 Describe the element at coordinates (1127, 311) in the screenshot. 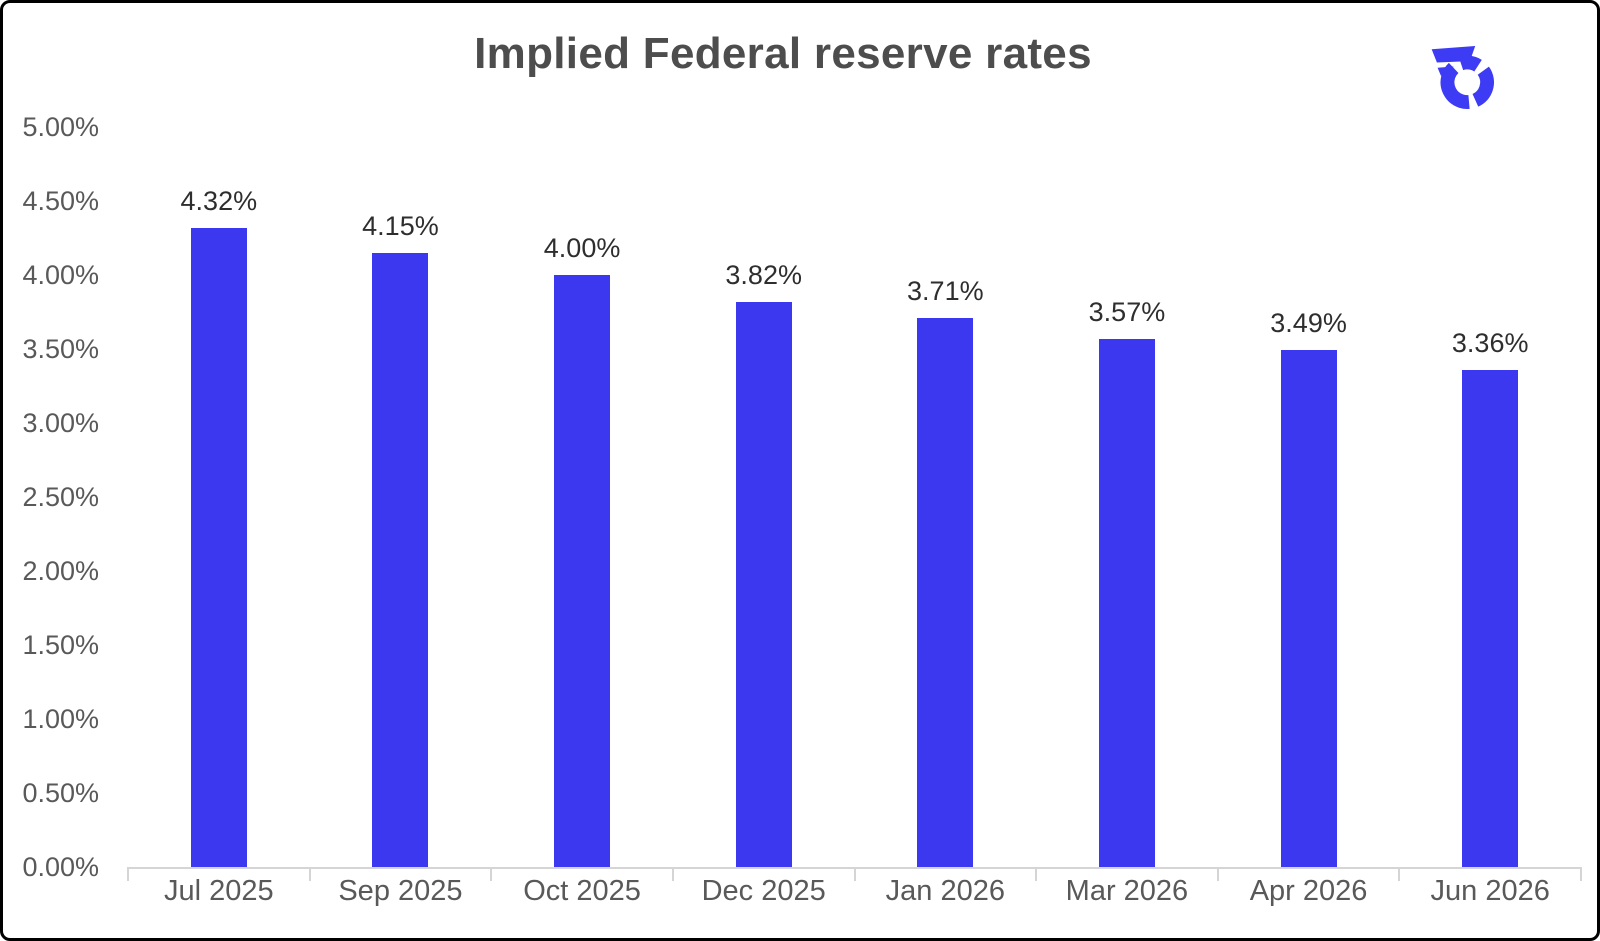

I see `bar-value-label: 3.57%` at that location.